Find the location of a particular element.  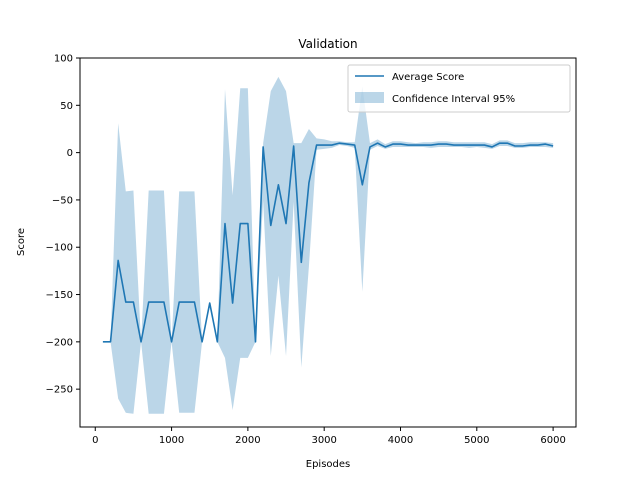

legend-frame is located at coordinates (459, 88).